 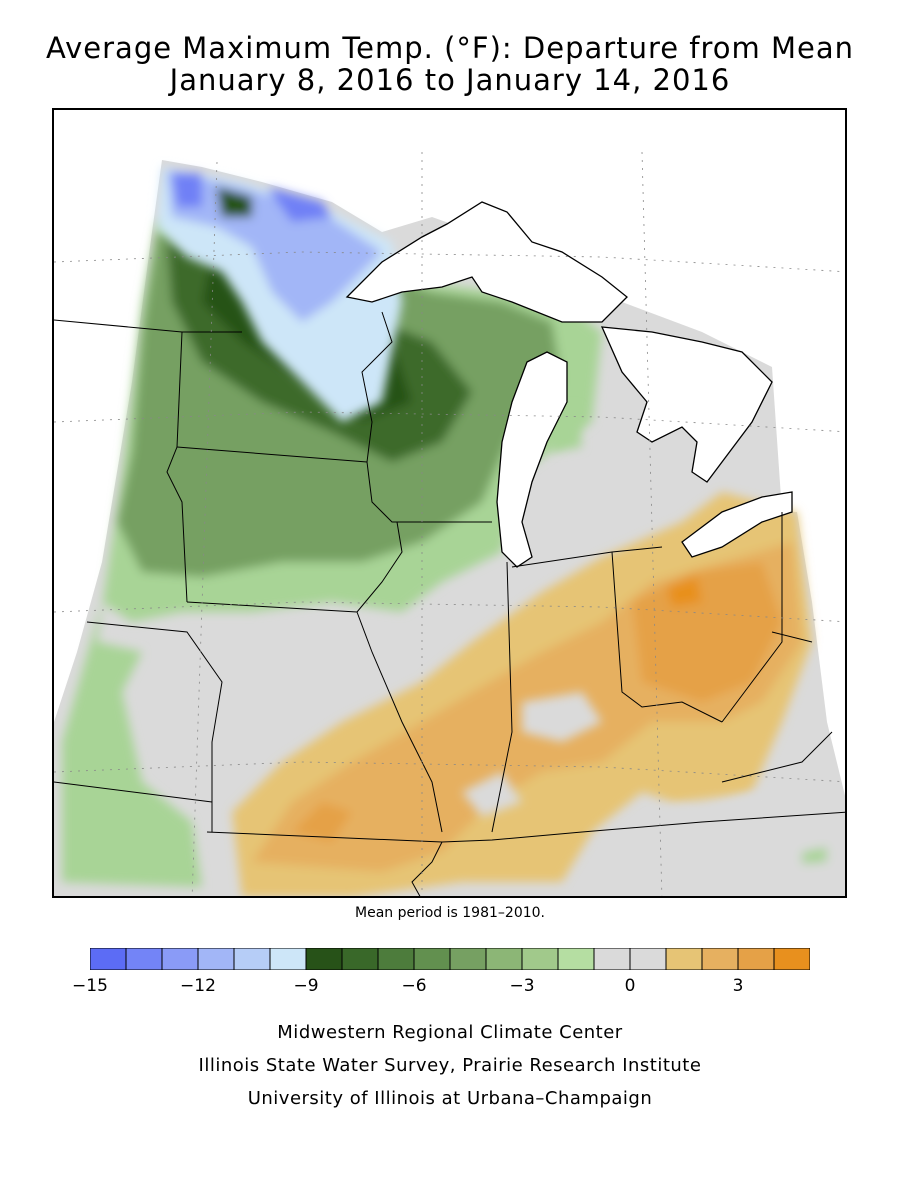 I want to click on legend-tick-labels: −15 −12 −9 −6 −3 0 3, so click(x=450, y=988).